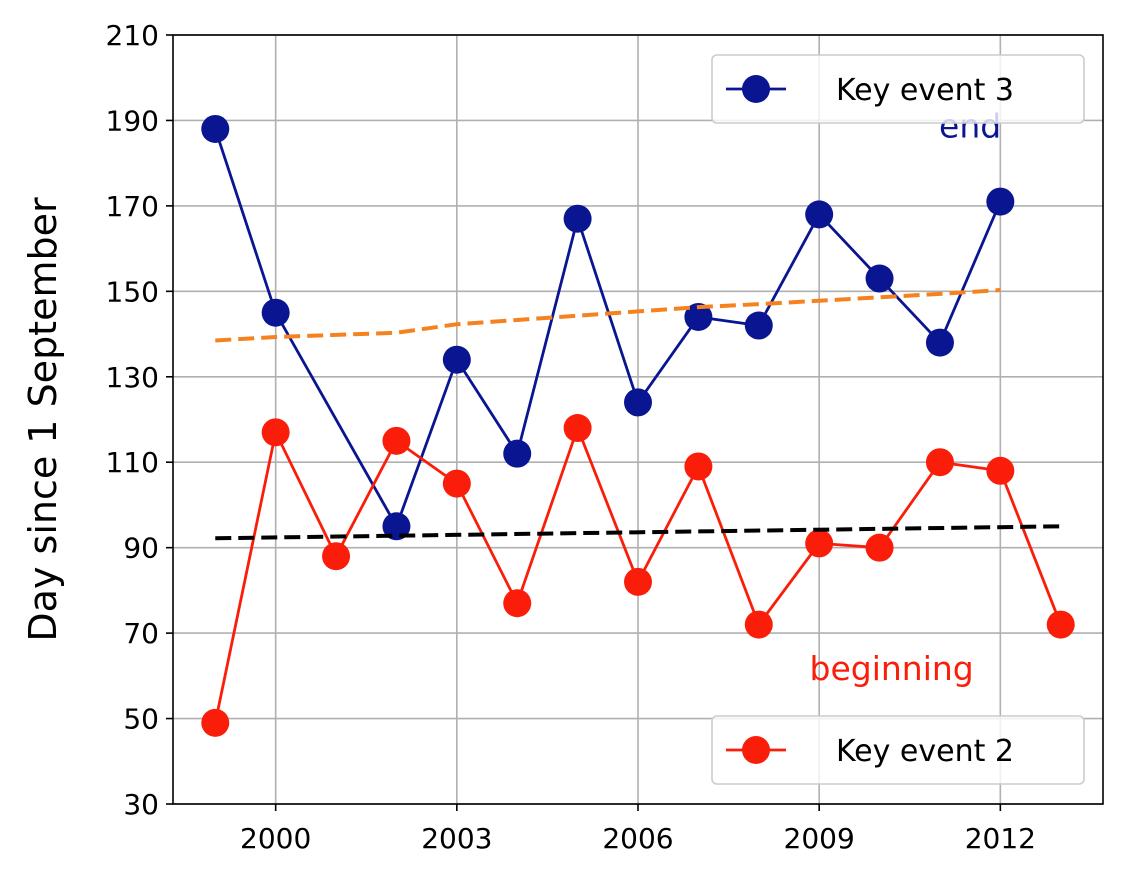 Image resolution: width=1126 pixels, height=882 pixels. What do you see at coordinates (43, 419) in the screenshot?
I see `y-axis-label: Day since 1 September` at bounding box center [43, 419].